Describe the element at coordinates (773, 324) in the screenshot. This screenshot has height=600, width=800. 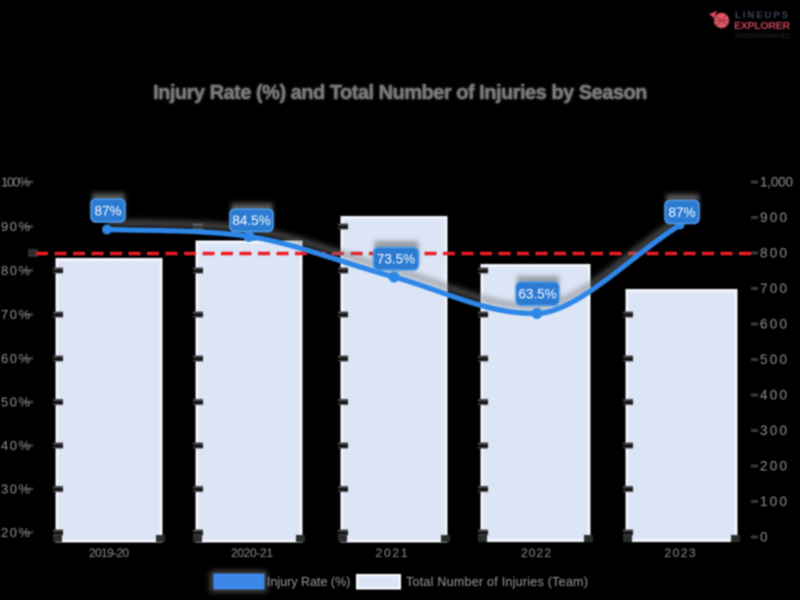
I see `svg-text: 600` at that location.